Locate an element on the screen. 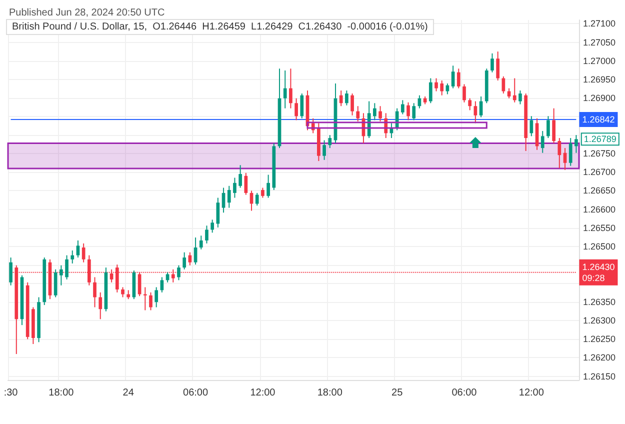 The height and width of the screenshot is (424, 625). y-tick-label: 1.26150 is located at coordinates (599, 376).